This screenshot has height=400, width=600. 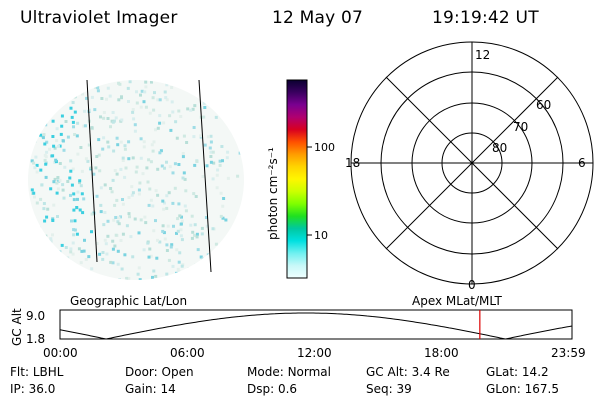 I want to click on altitude-xtick-0600: 06:00, so click(x=187, y=353).